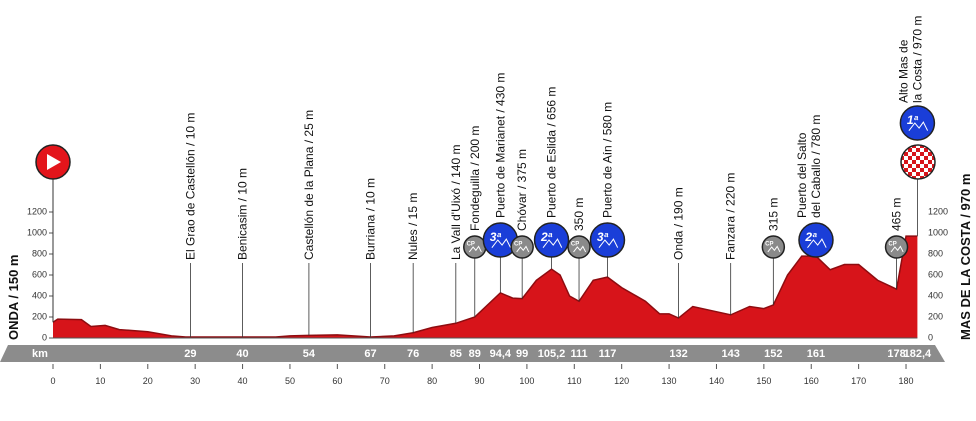  Describe the element at coordinates (522, 190) in the screenshot. I see `waypoint-label: Chóvar / 375 m` at that location.